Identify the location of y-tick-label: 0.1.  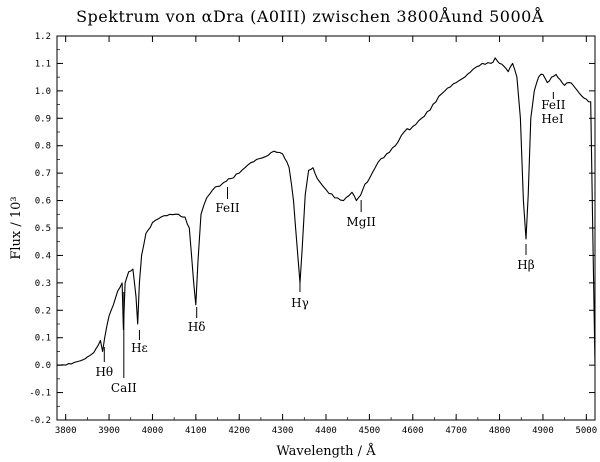
(43, 339).